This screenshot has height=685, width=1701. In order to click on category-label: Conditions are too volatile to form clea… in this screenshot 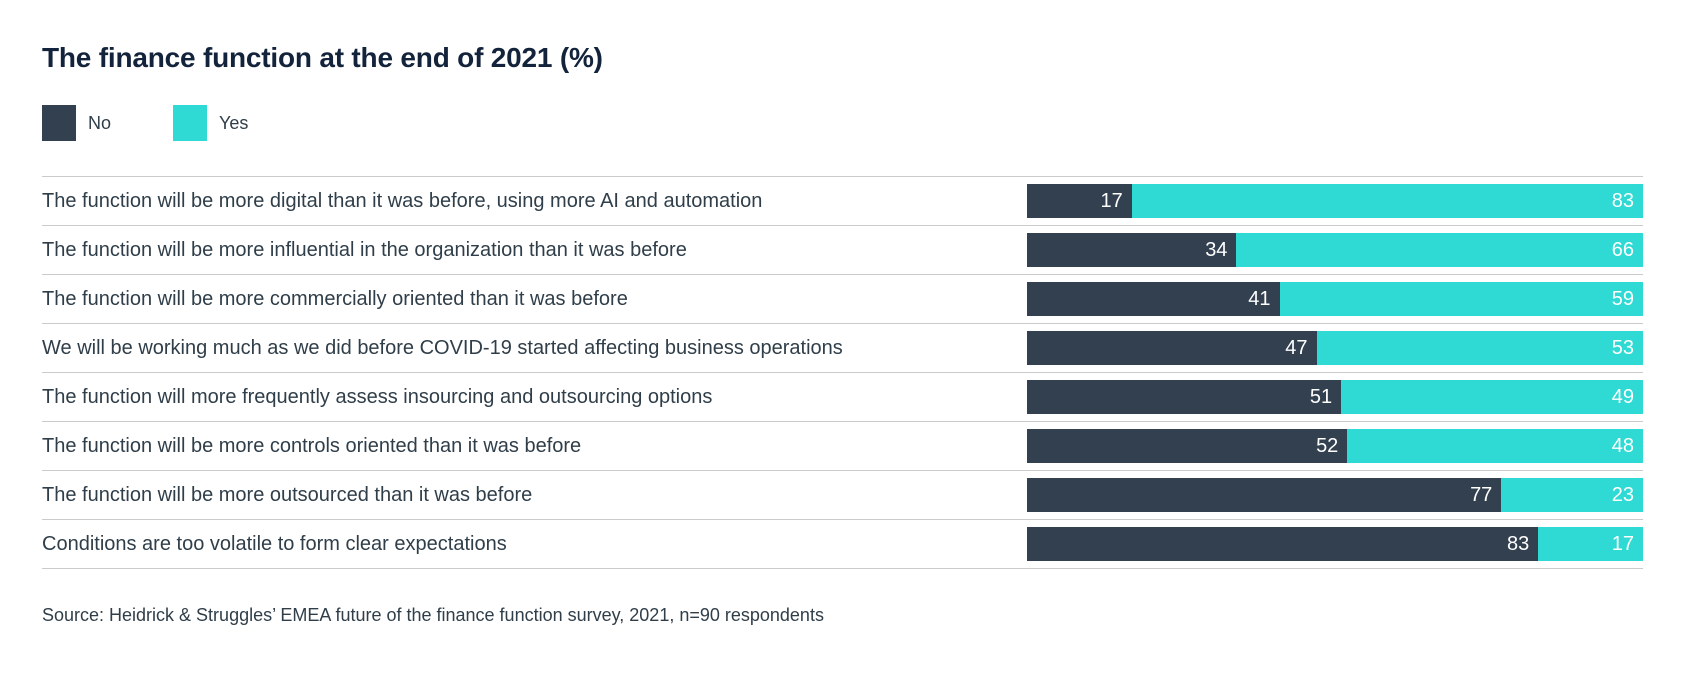, I will do `click(274, 543)`.